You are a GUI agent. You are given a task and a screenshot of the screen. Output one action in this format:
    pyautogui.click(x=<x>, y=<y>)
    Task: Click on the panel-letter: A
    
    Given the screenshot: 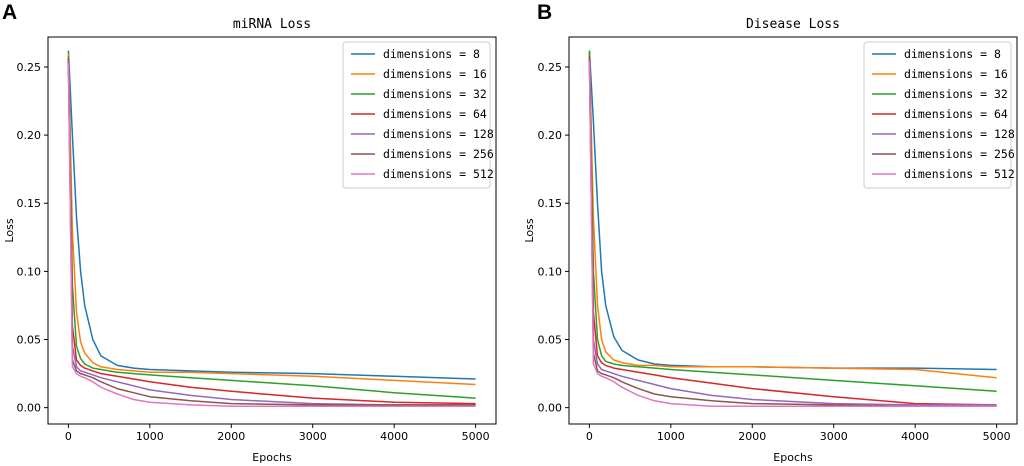 What is the action you would take?
    pyautogui.click(x=9, y=12)
    